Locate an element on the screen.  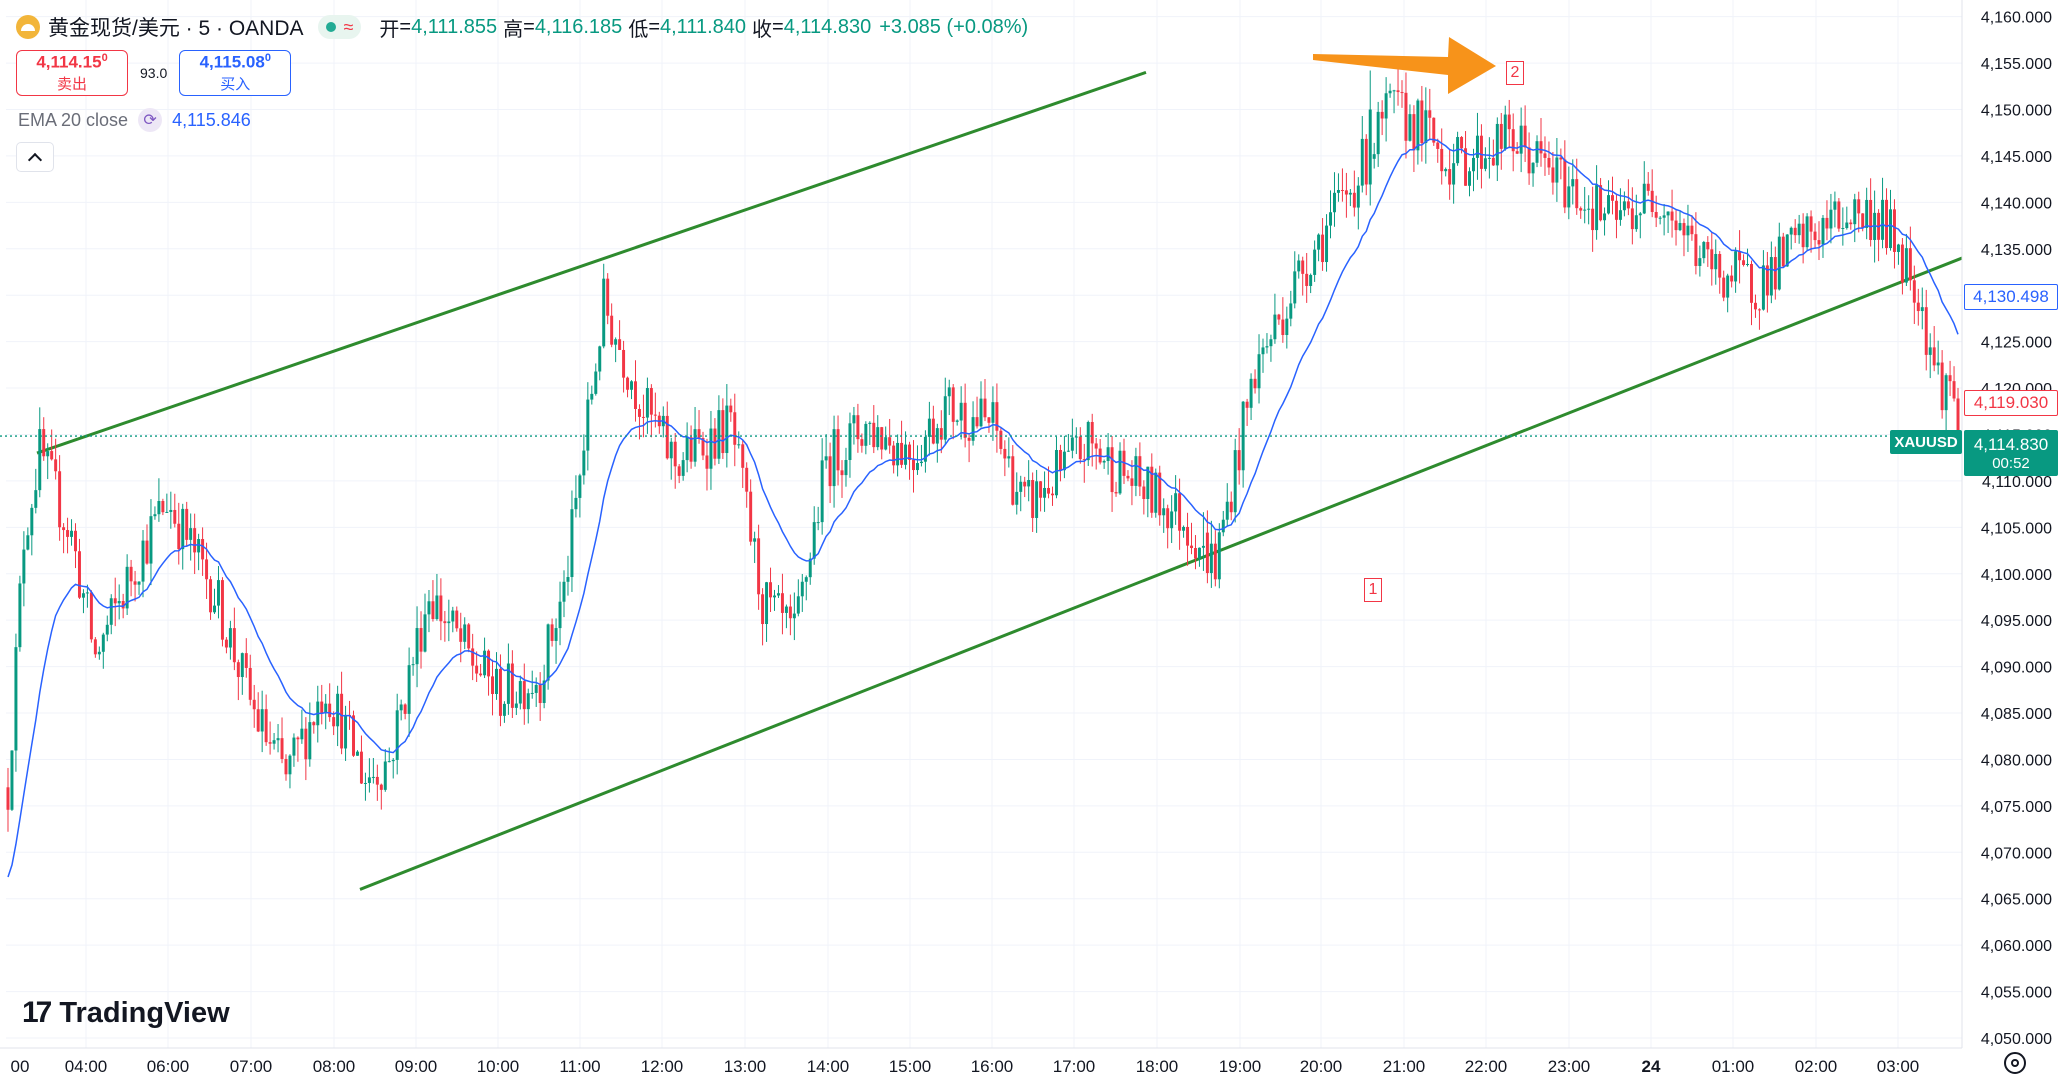
price-tick-label: 4,060.000 is located at coordinates (2016, 946).